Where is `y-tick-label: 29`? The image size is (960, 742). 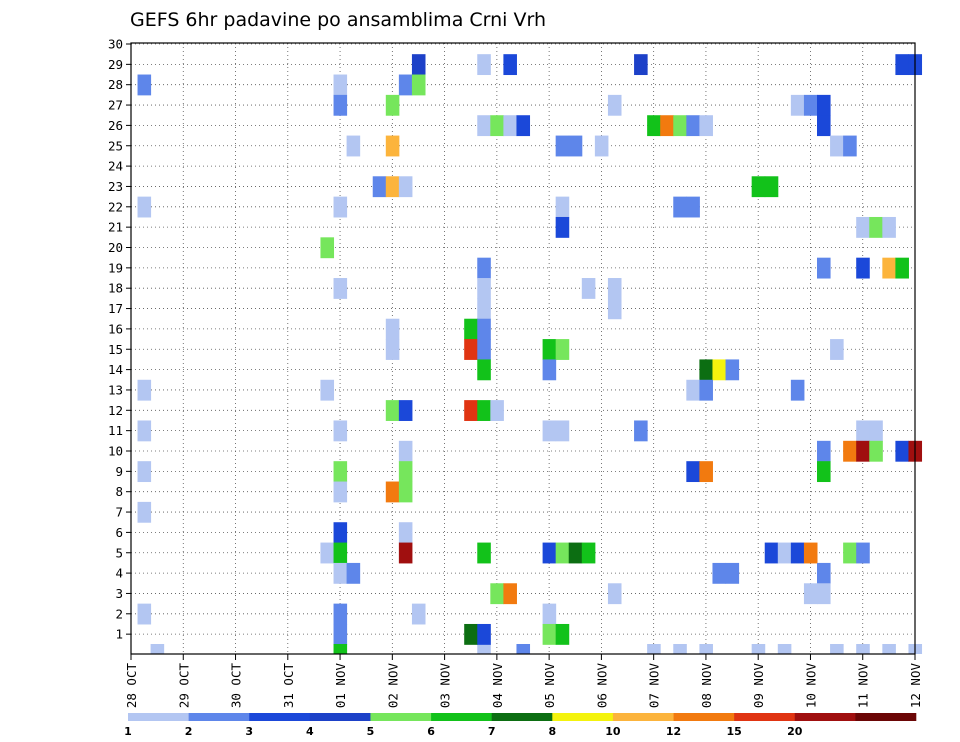 y-tick-label: 29 is located at coordinates (115, 64).